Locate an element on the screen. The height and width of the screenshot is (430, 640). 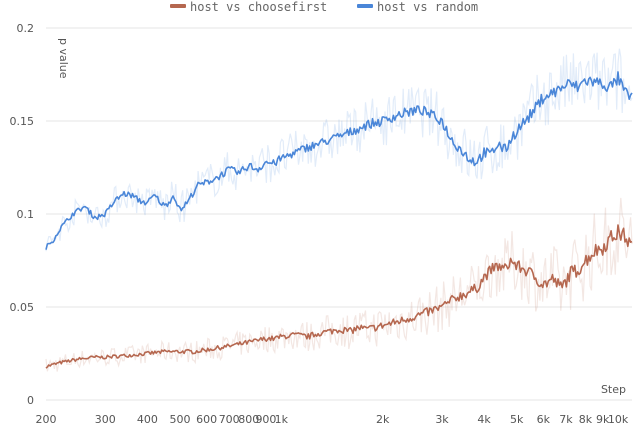
legend-swatch-host-vs-choosefirst is located at coordinates (178, 6).